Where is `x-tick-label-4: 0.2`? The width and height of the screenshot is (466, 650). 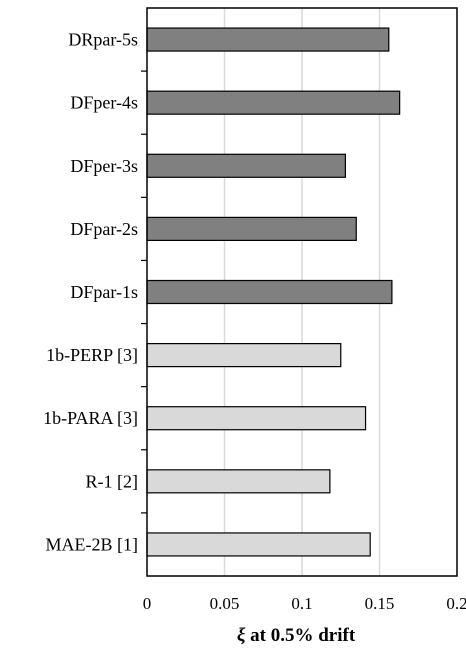 x-tick-label-4: 0.2 is located at coordinates (456, 603).